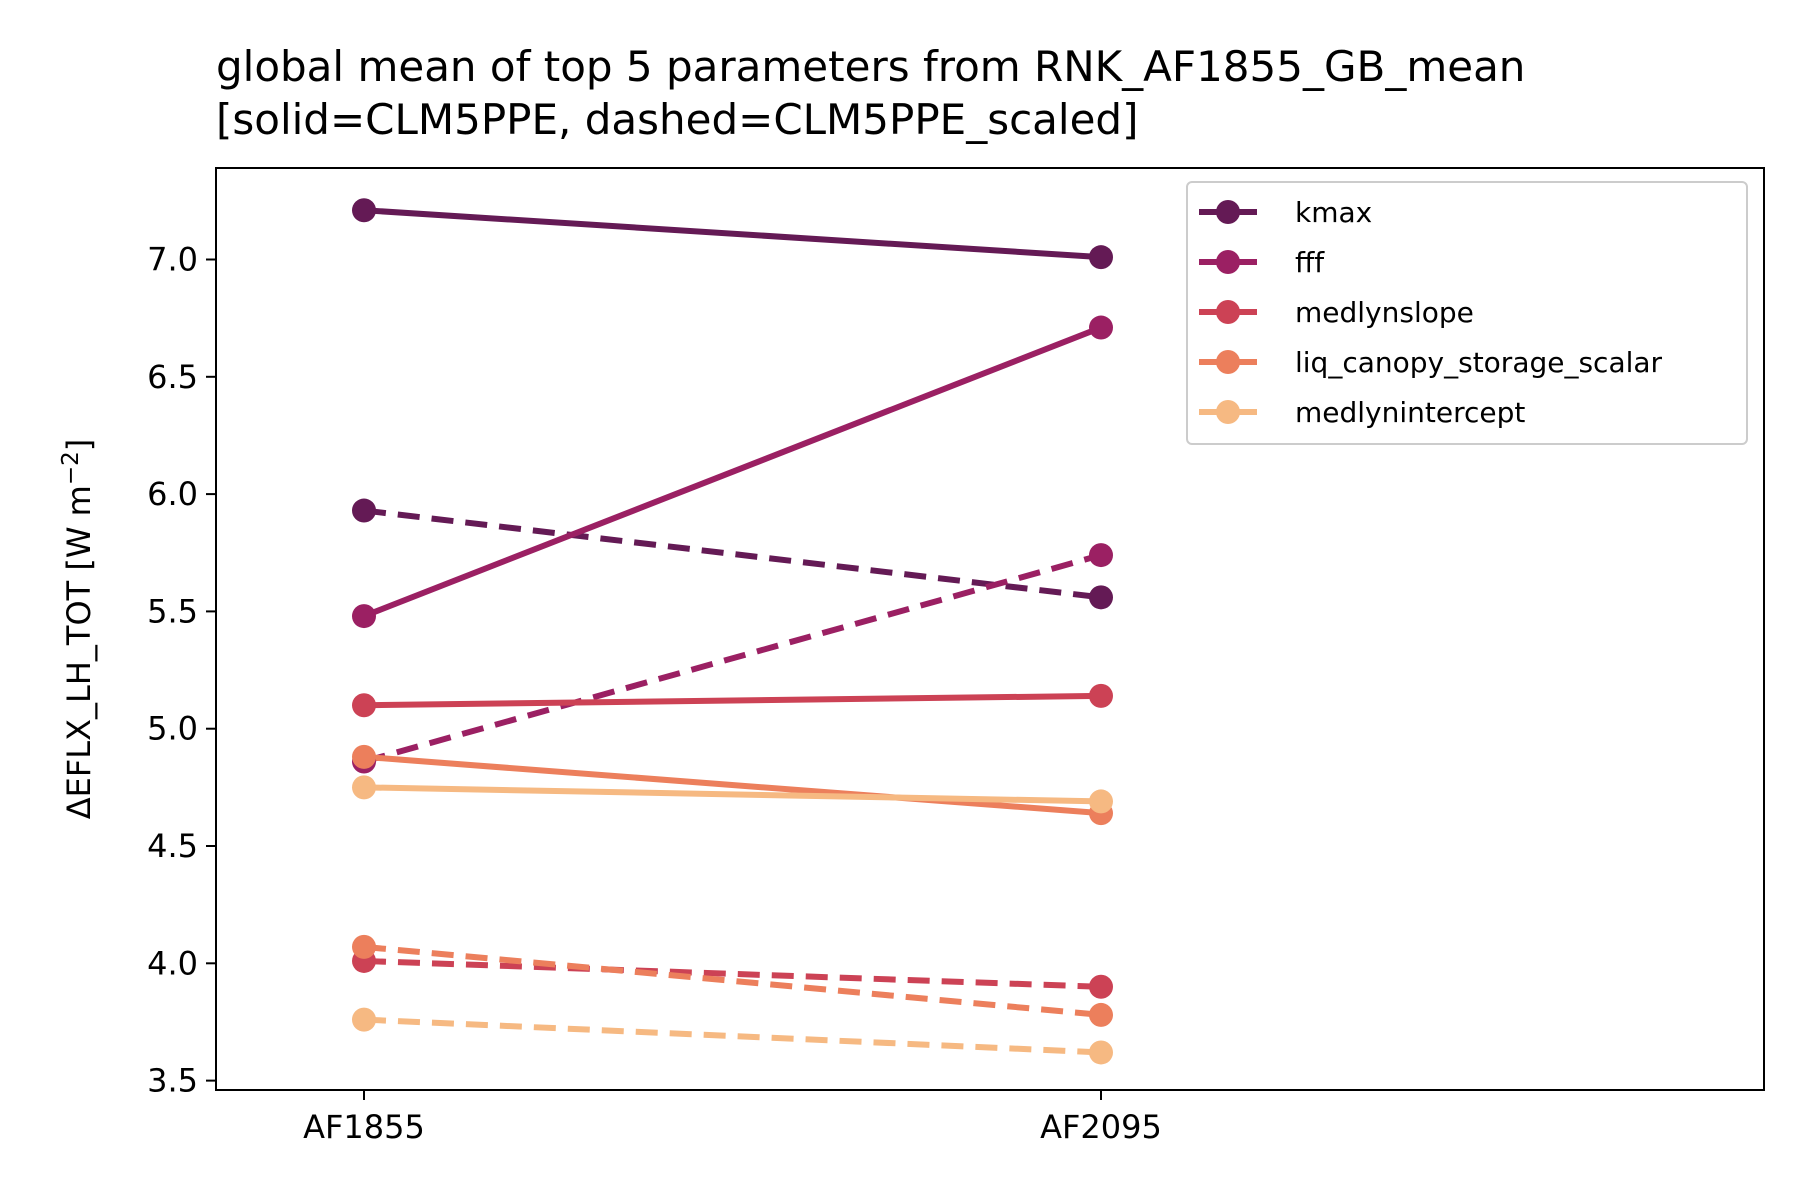  I want to click on legend-label-liq_canopy_storage_scalar: liq_canopy_storage_scalar, so click(1479, 362).